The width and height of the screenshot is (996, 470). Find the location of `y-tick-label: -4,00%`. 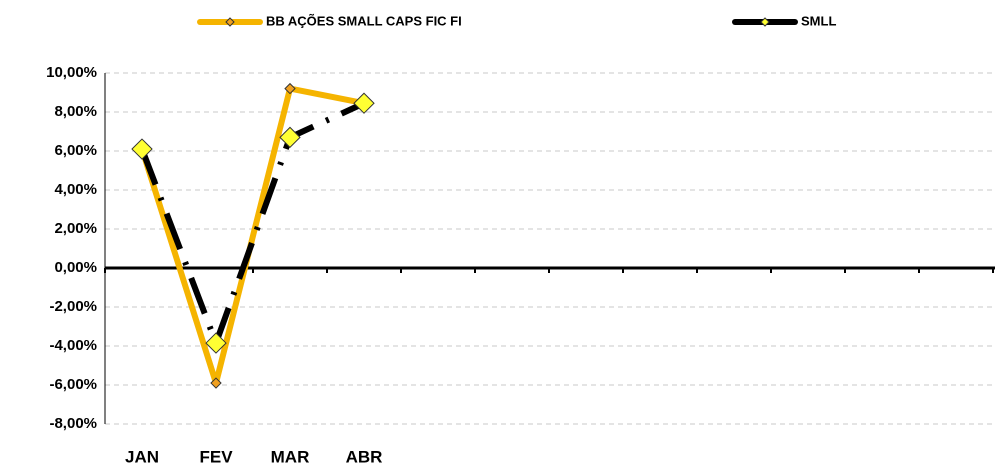

y-tick-label: -4,00% is located at coordinates (73, 345).